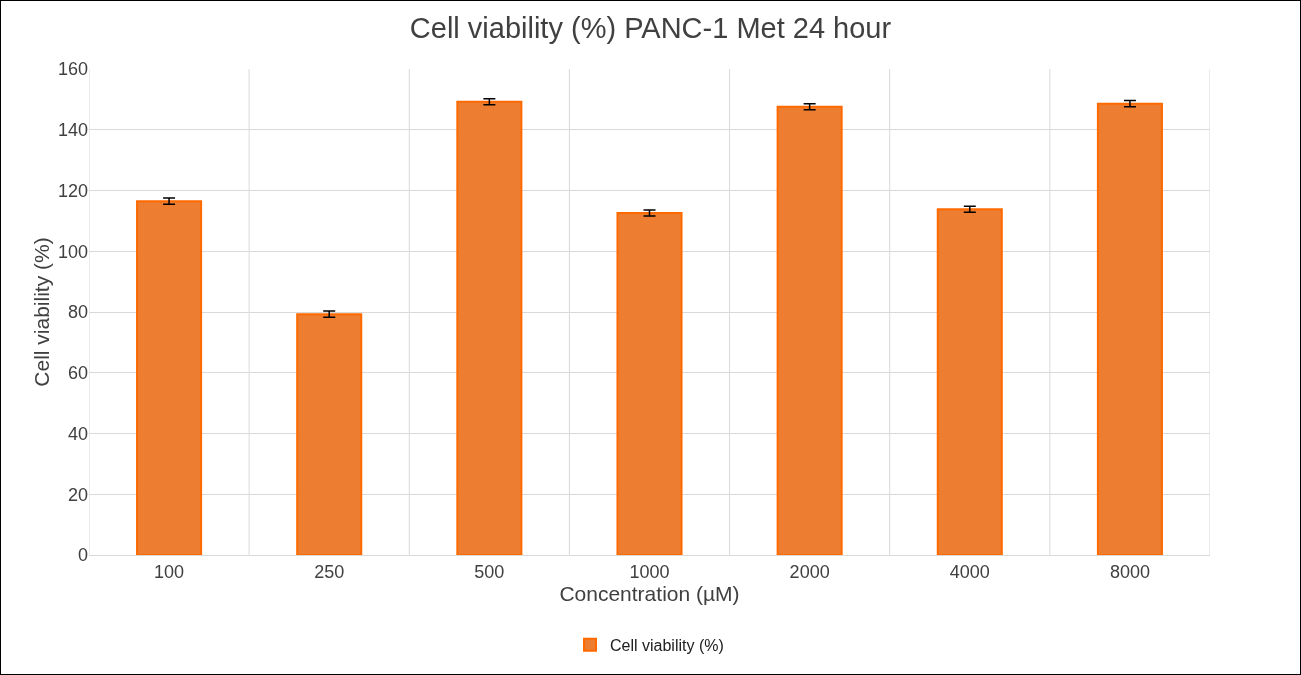  What do you see at coordinates (42, 312) in the screenshot?
I see `y-axis-title: Cell viability (%)` at bounding box center [42, 312].